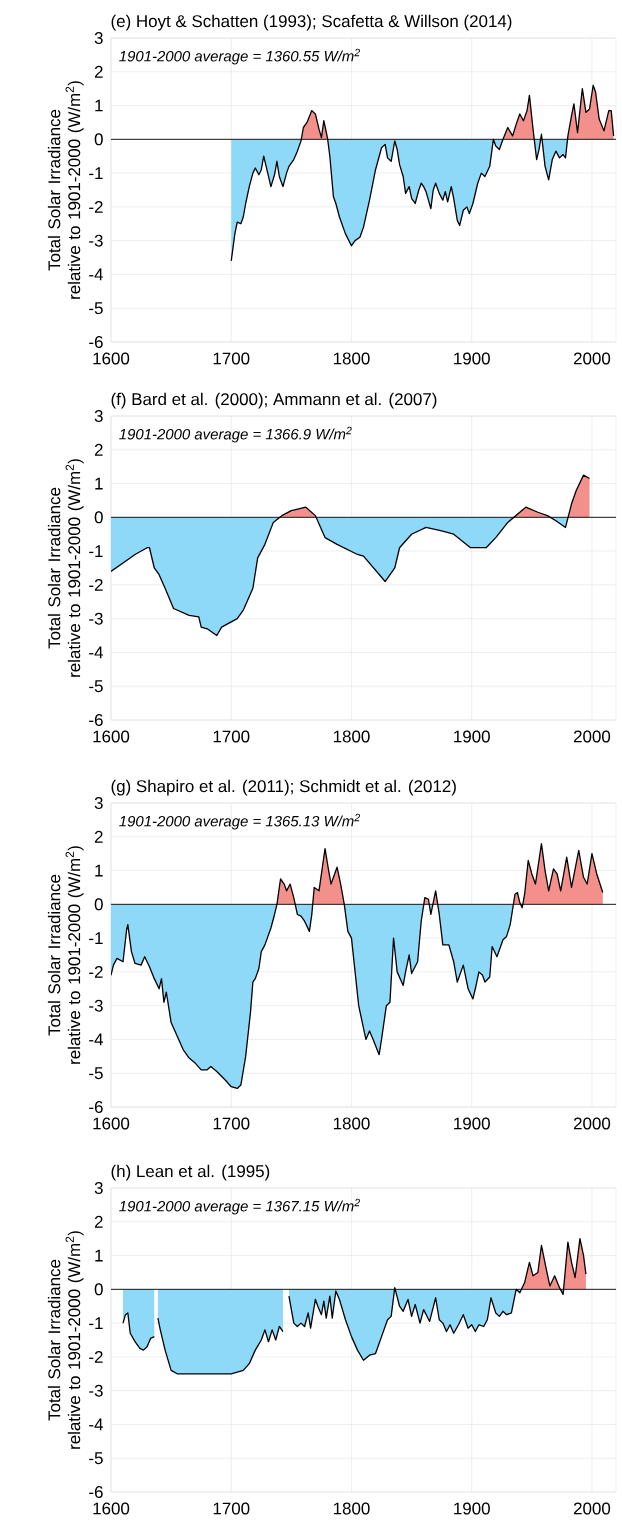  Describe the element at coordinates (239, 1206) in the screenshot. I see `annotation: 1901-2000 average = 1367.15 W/m$^{2}$` at that location.